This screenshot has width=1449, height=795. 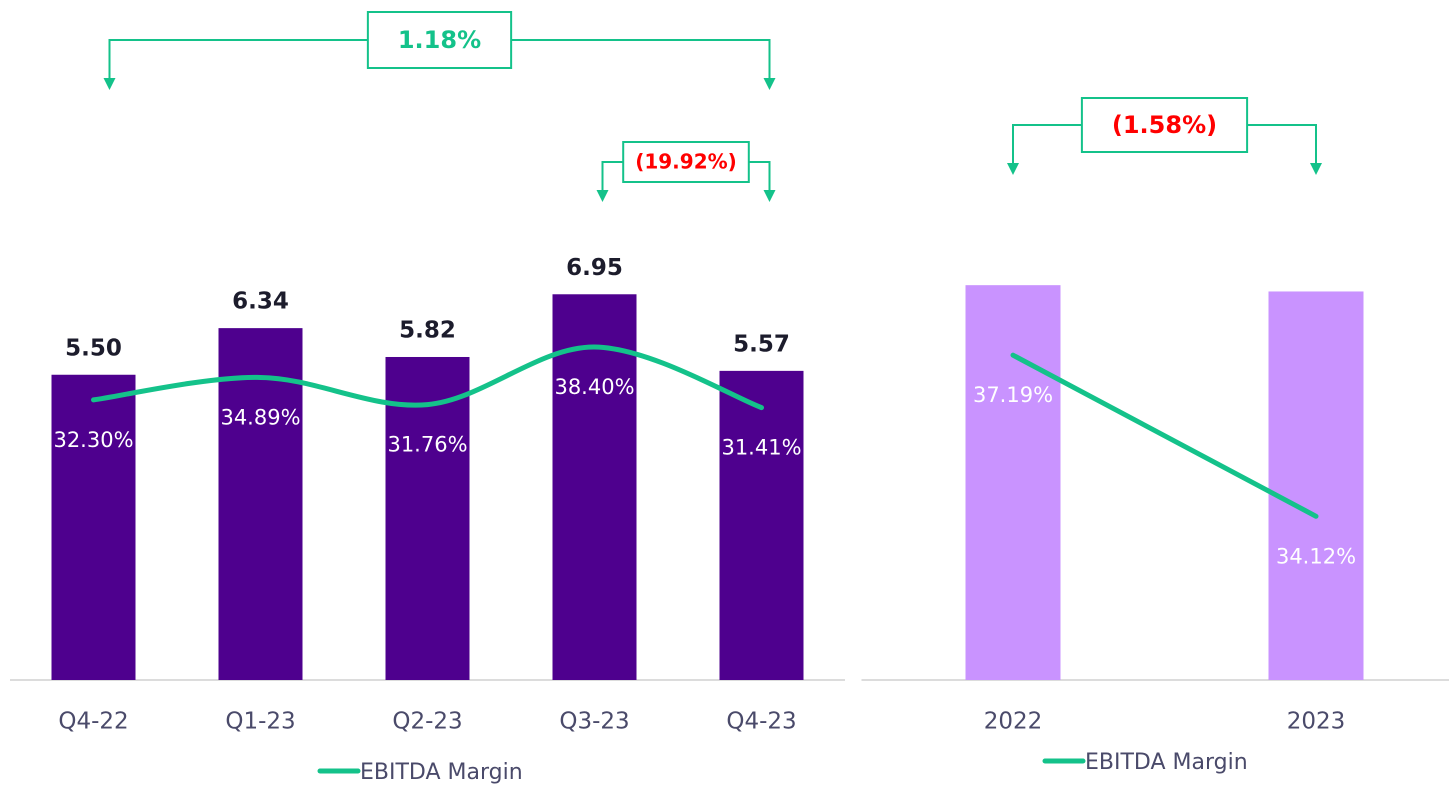 What do you see at coordinates (1316, 556) in the screenshot?
I see `line-value-label: 34.12%` at bounding box center [1316, 556].